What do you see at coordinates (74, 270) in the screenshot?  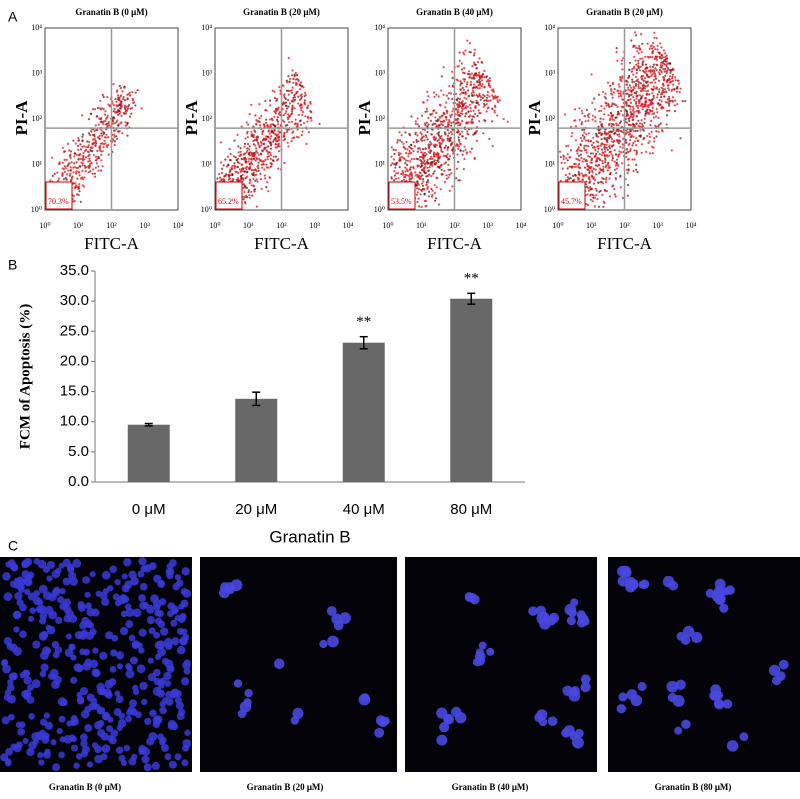 I see `y-tick-label: 35.0` at bounding box center [74, 270].